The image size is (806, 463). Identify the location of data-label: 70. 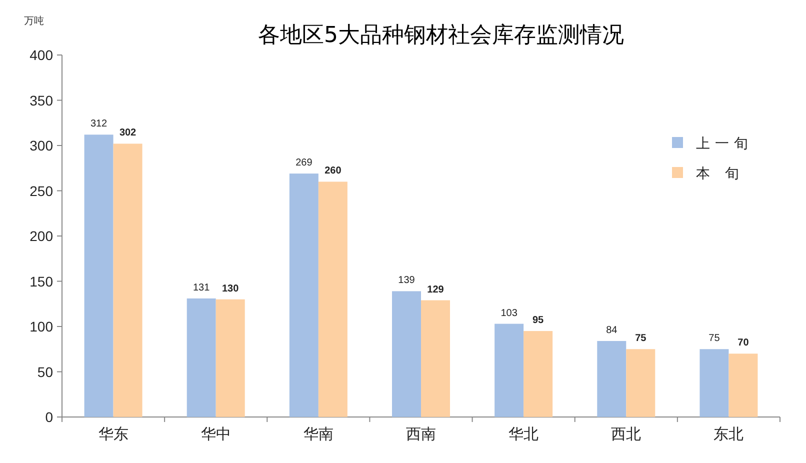
(744, 343).